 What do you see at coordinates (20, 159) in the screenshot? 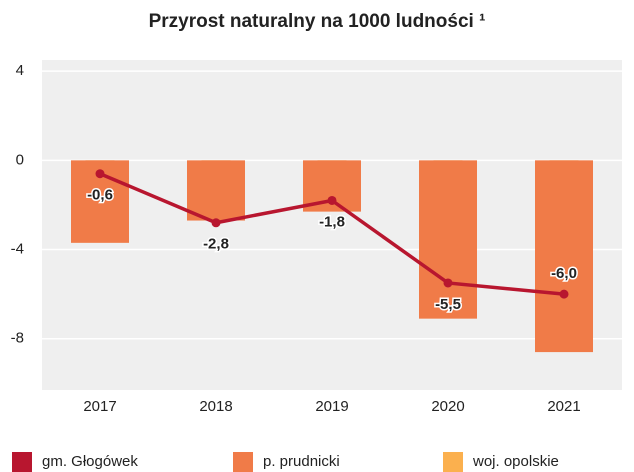
I see `y-tick-label: 0` at bounding box center [20, 159].